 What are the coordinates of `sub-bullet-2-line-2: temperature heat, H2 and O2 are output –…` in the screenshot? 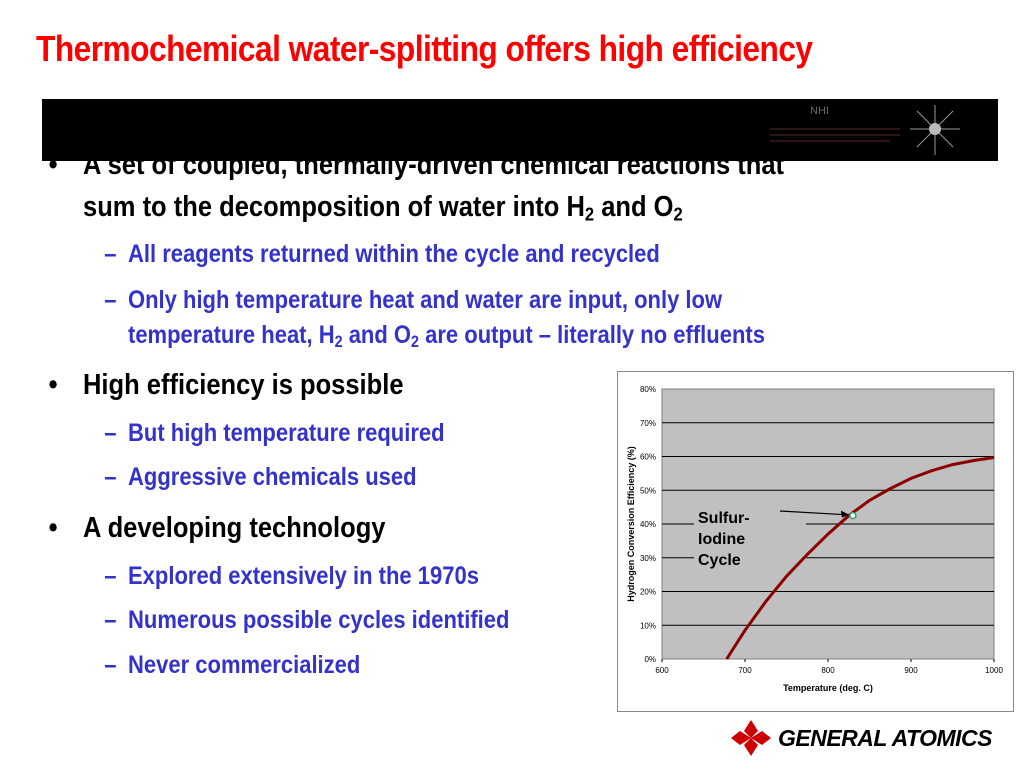 It's located at (446, 335).